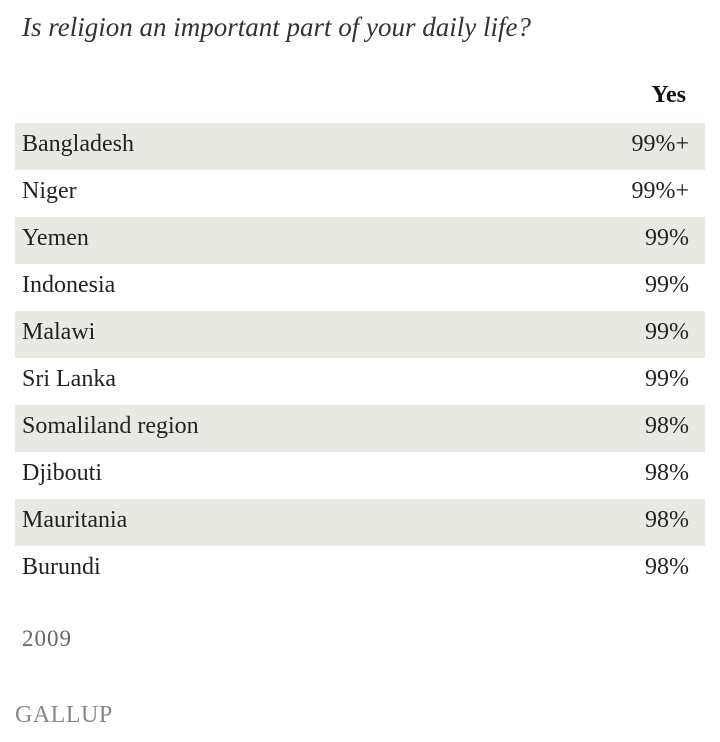 The image size is (720, 742). What do you see at coordinates (360, 287) in the screenshot?
I see `table-row: Indonesia 99%` at bounding box center [360, 287].